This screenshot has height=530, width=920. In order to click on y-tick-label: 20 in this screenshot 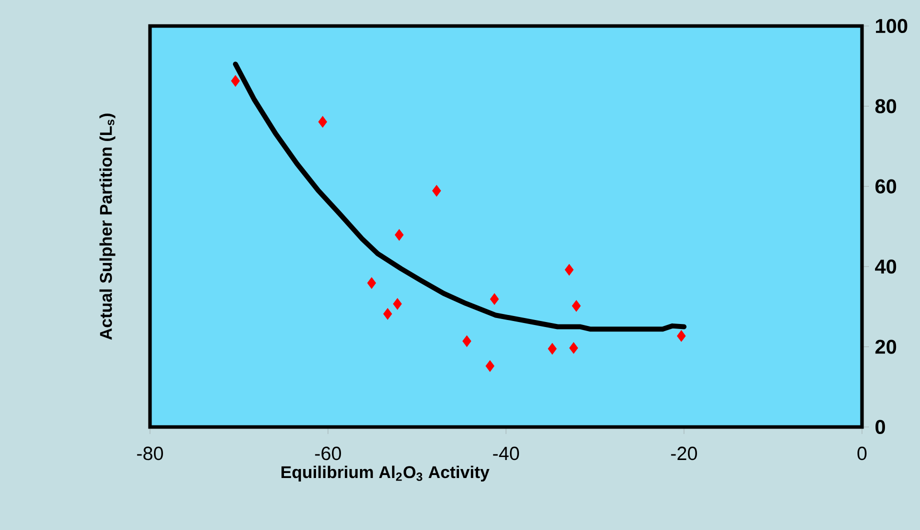, I will do `click(885, 347)`.